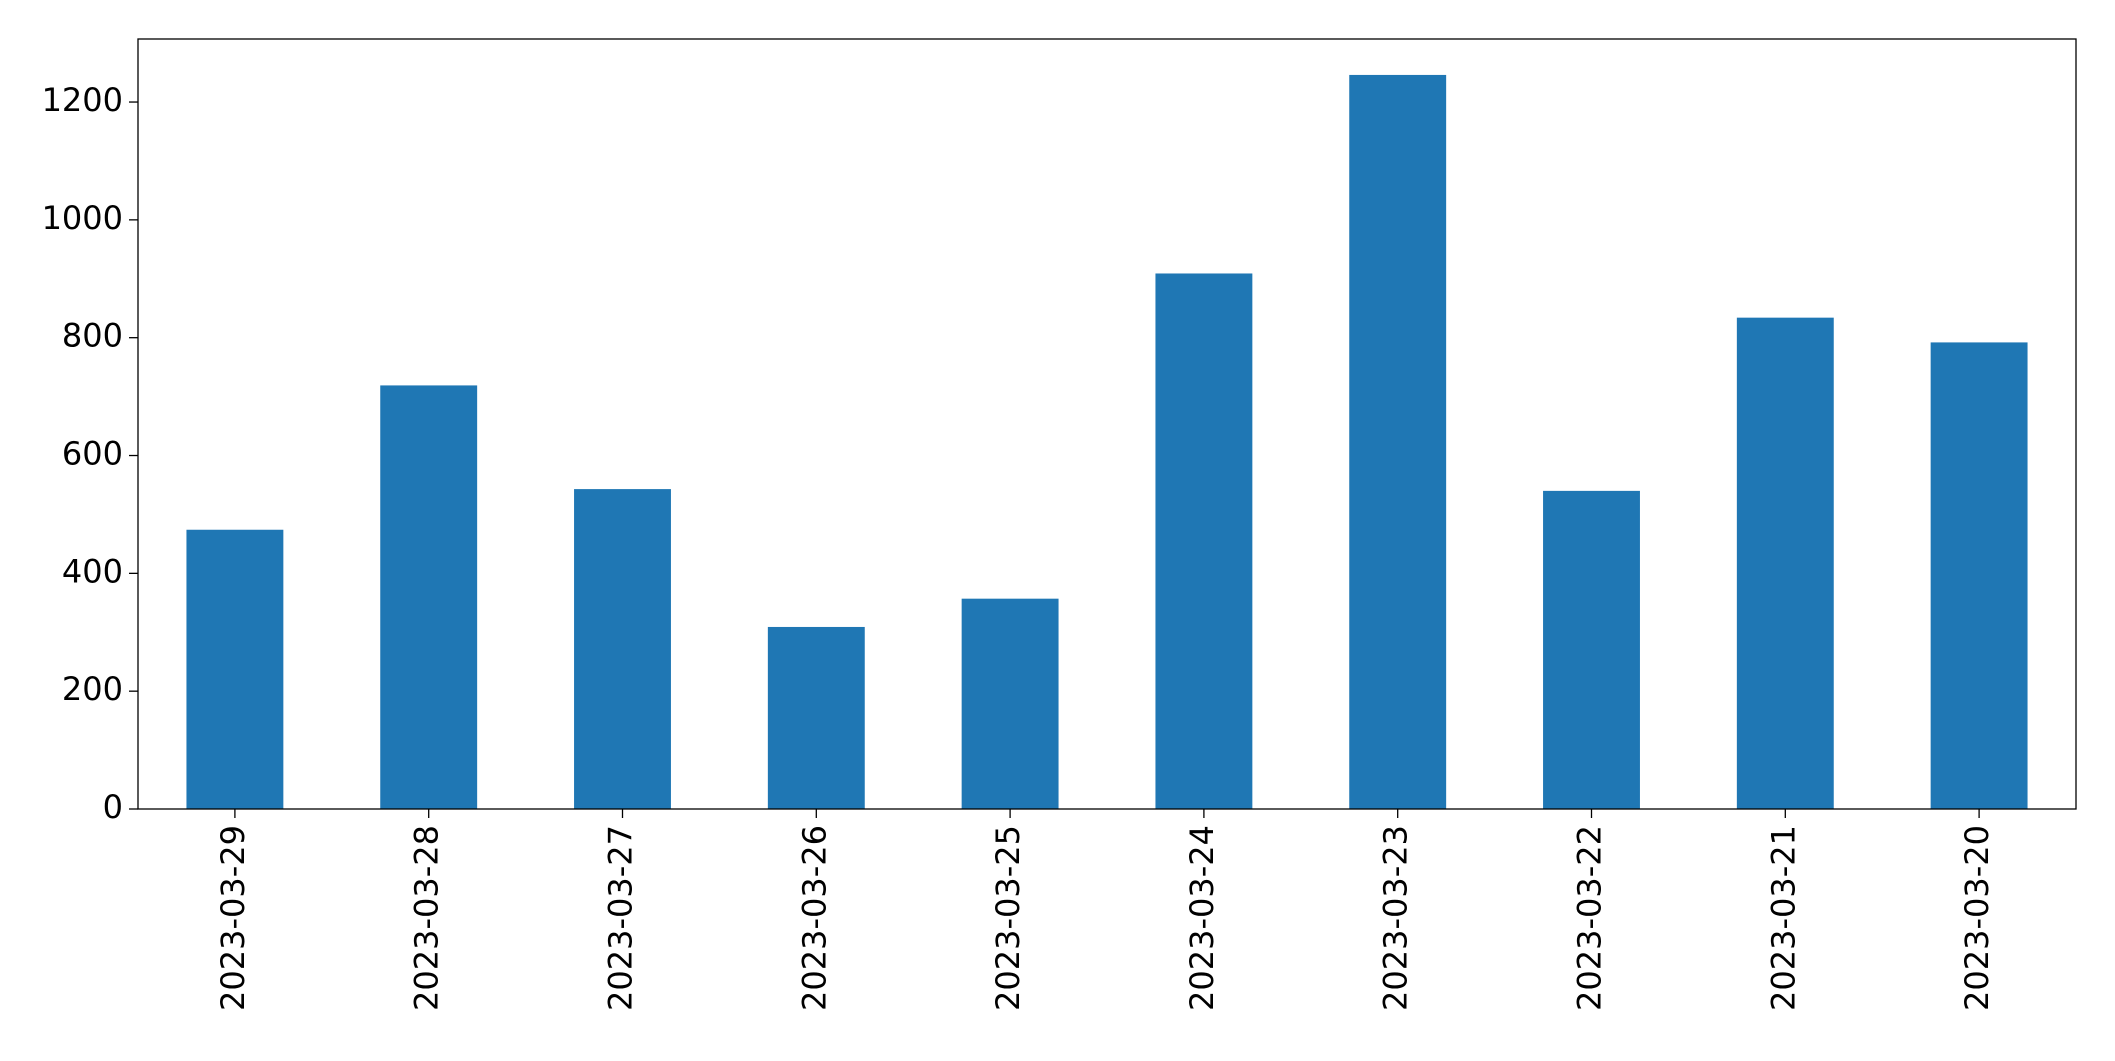  I want to click on x-tick-label: 2023-03-25, so click(1008, 918).